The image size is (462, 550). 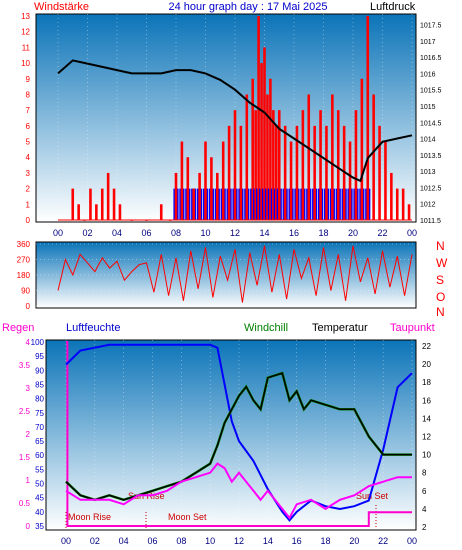 I want to click on pressure-y-tick-label: 1013, so click(x=428, y=172).